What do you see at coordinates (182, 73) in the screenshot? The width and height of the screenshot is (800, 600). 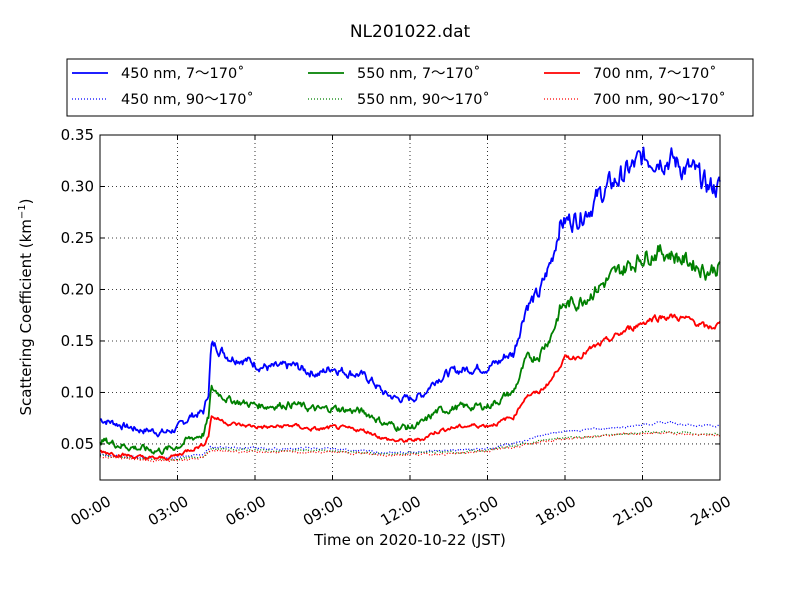 I see `legend-label: 450 nm, 7～170˚` at bounding box center [182, 73].